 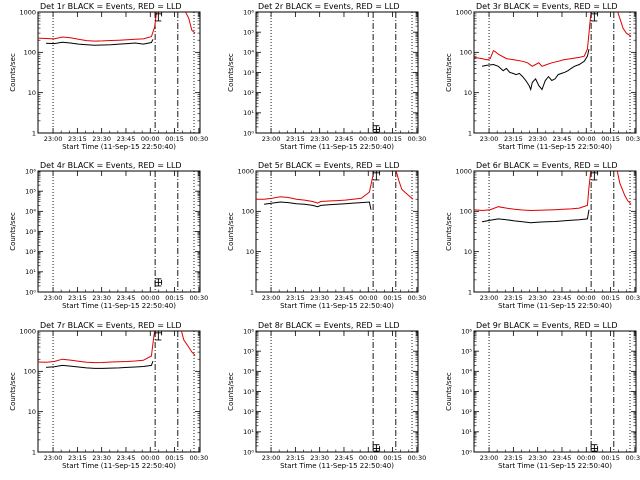 I want to click on panel-title: Det 3r BLACK = Events, RED = LLD, so click(x=547, y=6).